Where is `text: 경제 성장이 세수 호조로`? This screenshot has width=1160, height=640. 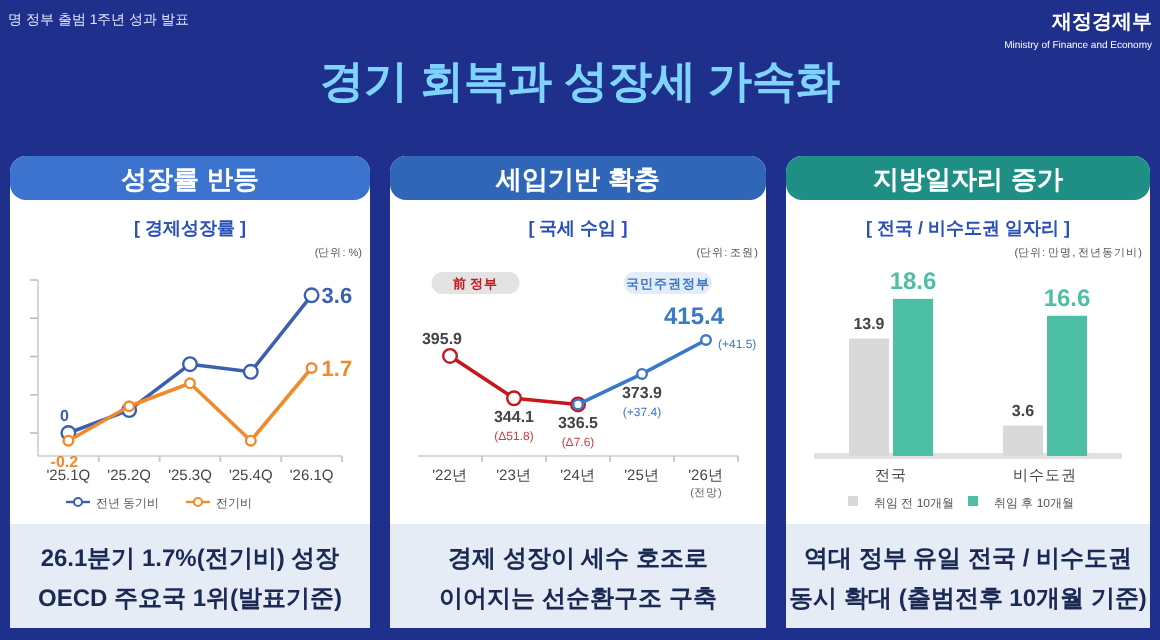
text: 경제 성장이 세수 호조로 is located at coordinates (578, 558).